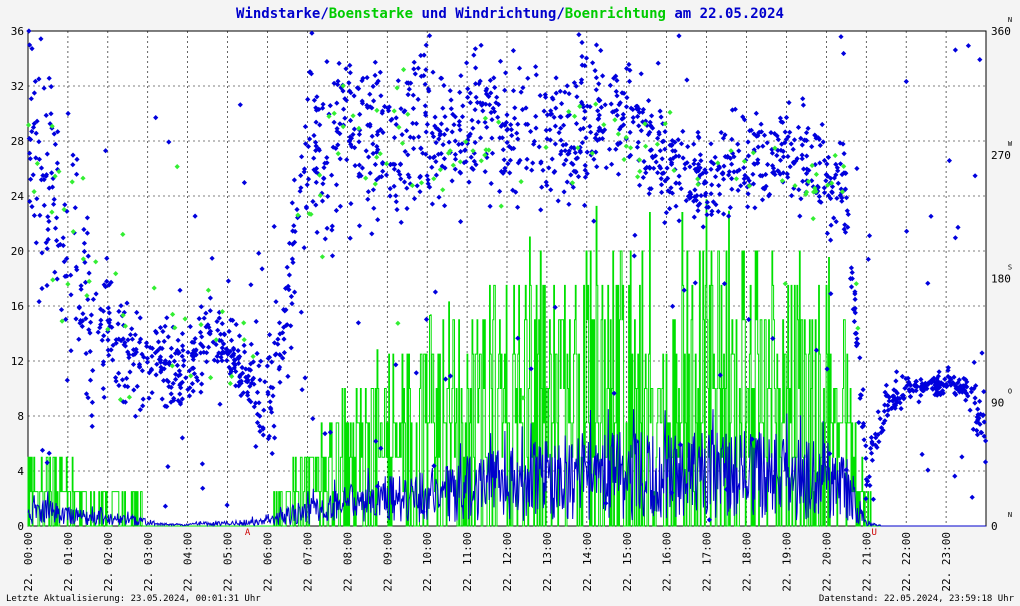 This screenshot has height=606, width=1020. I want to click on x-tick-label: 22. 09:00, so click(387, 562).